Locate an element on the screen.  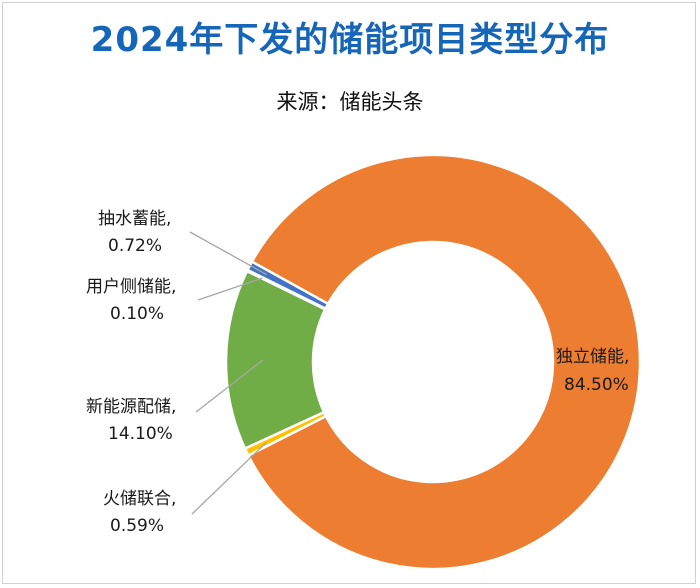
label-name-user-side: 用户侧储能, is located at coordinates (131, 287).